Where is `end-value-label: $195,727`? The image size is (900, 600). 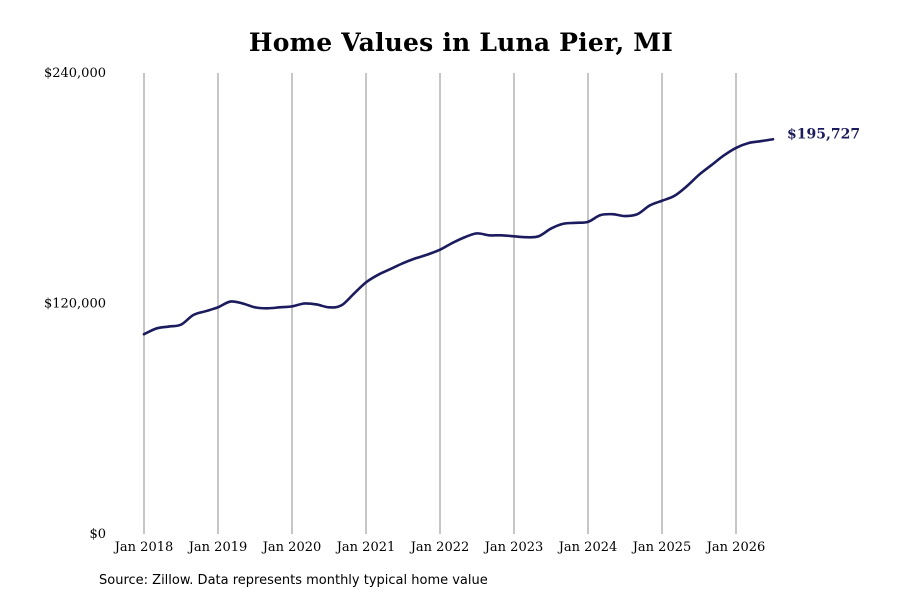 end-value-label: $195,727 is located at coordinates (823, 134).